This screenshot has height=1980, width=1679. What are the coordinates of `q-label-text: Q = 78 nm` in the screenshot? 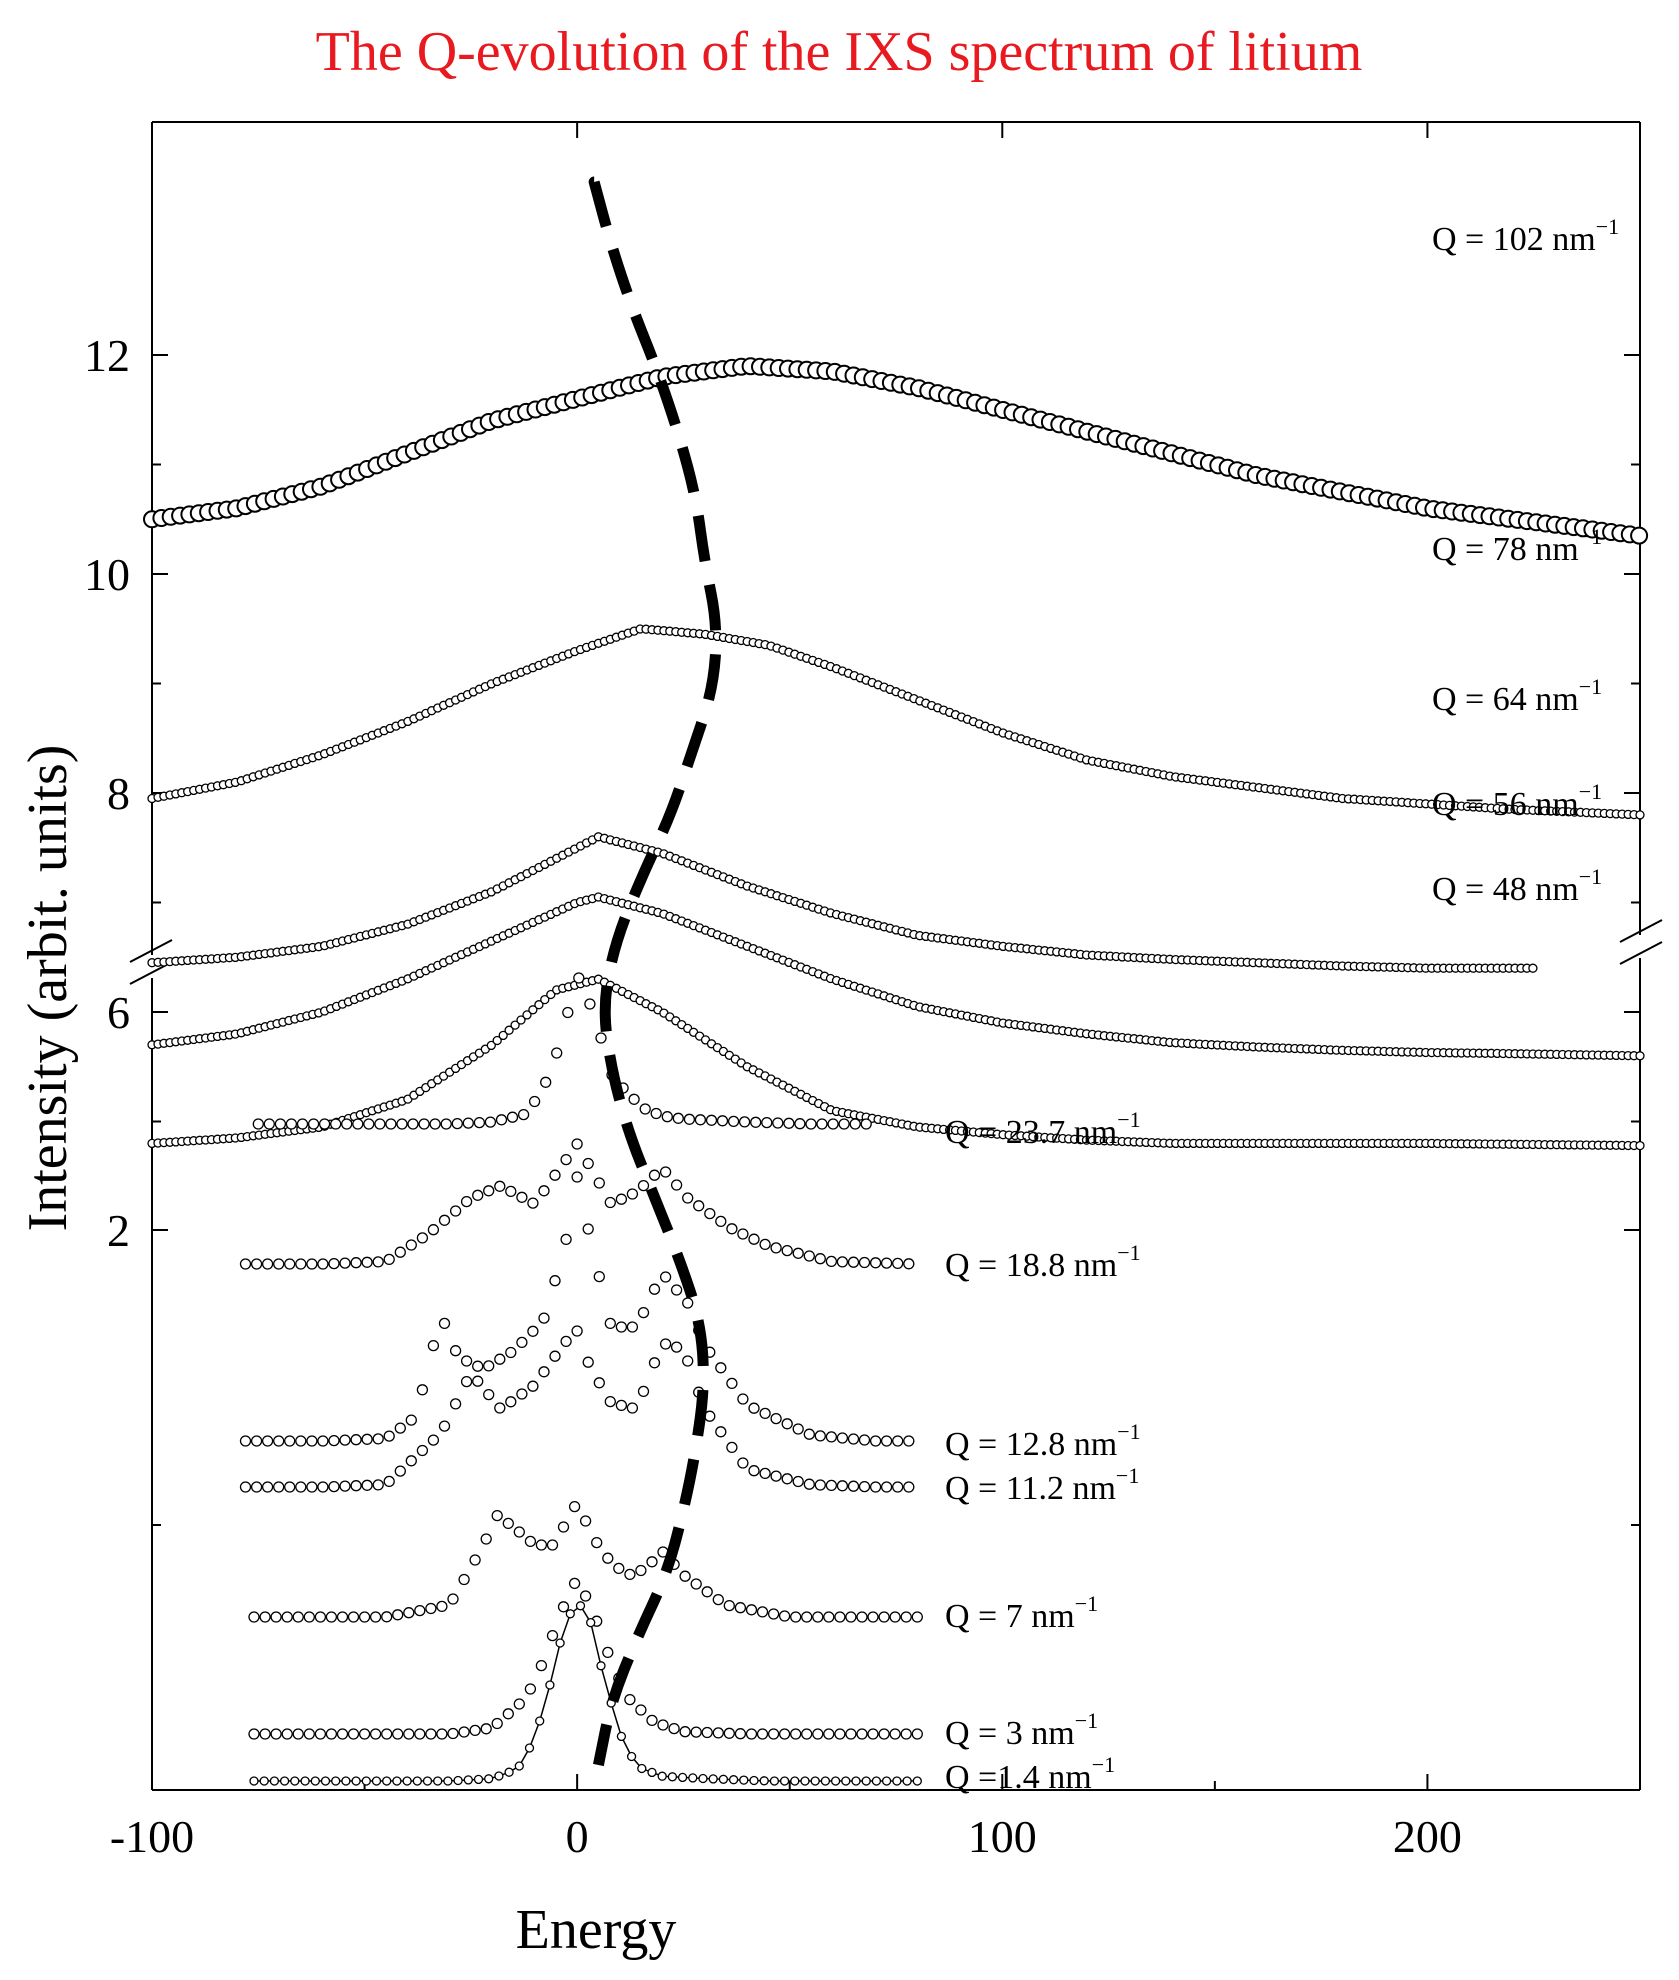 It's located at (1505, 549).